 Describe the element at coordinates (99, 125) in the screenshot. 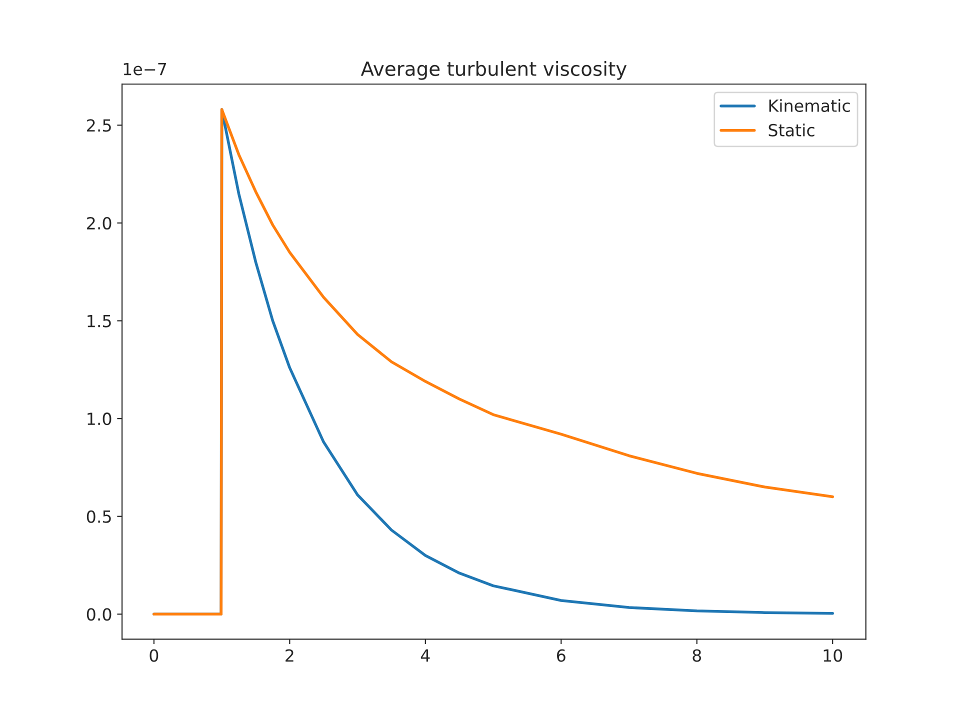

I see `y-tick-label: 2.5` at that location.